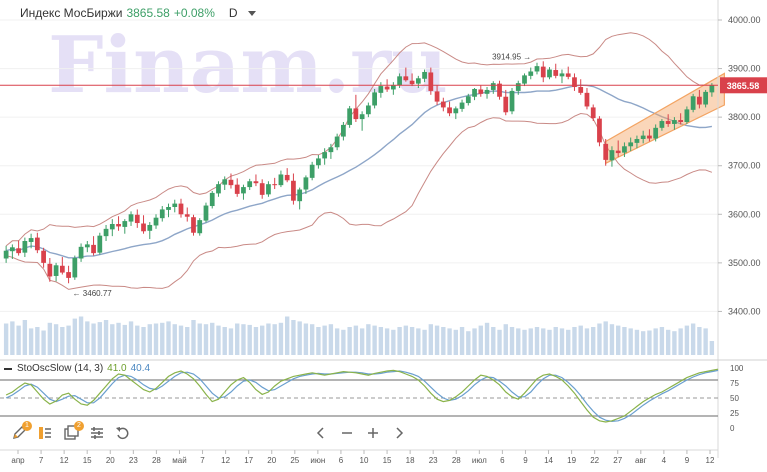 The image size is (767, 472). Describe the element at coordinates (248, 460) in the screenshot. I see `time-tick-label: 17` at that location.